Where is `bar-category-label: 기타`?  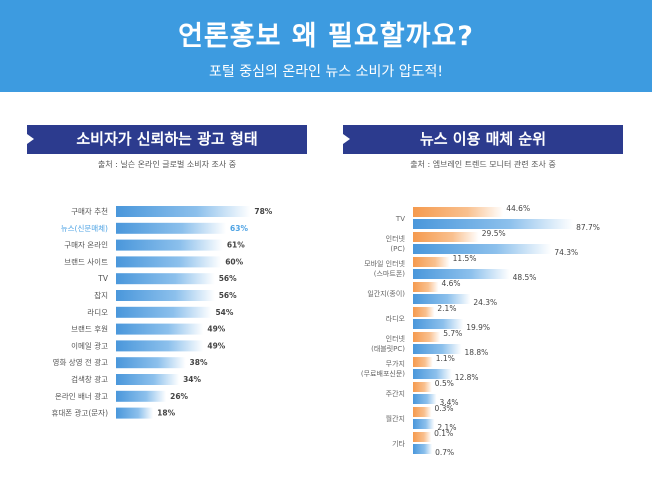 bar-category-label: 기타 is located at coordinates (398, 443).